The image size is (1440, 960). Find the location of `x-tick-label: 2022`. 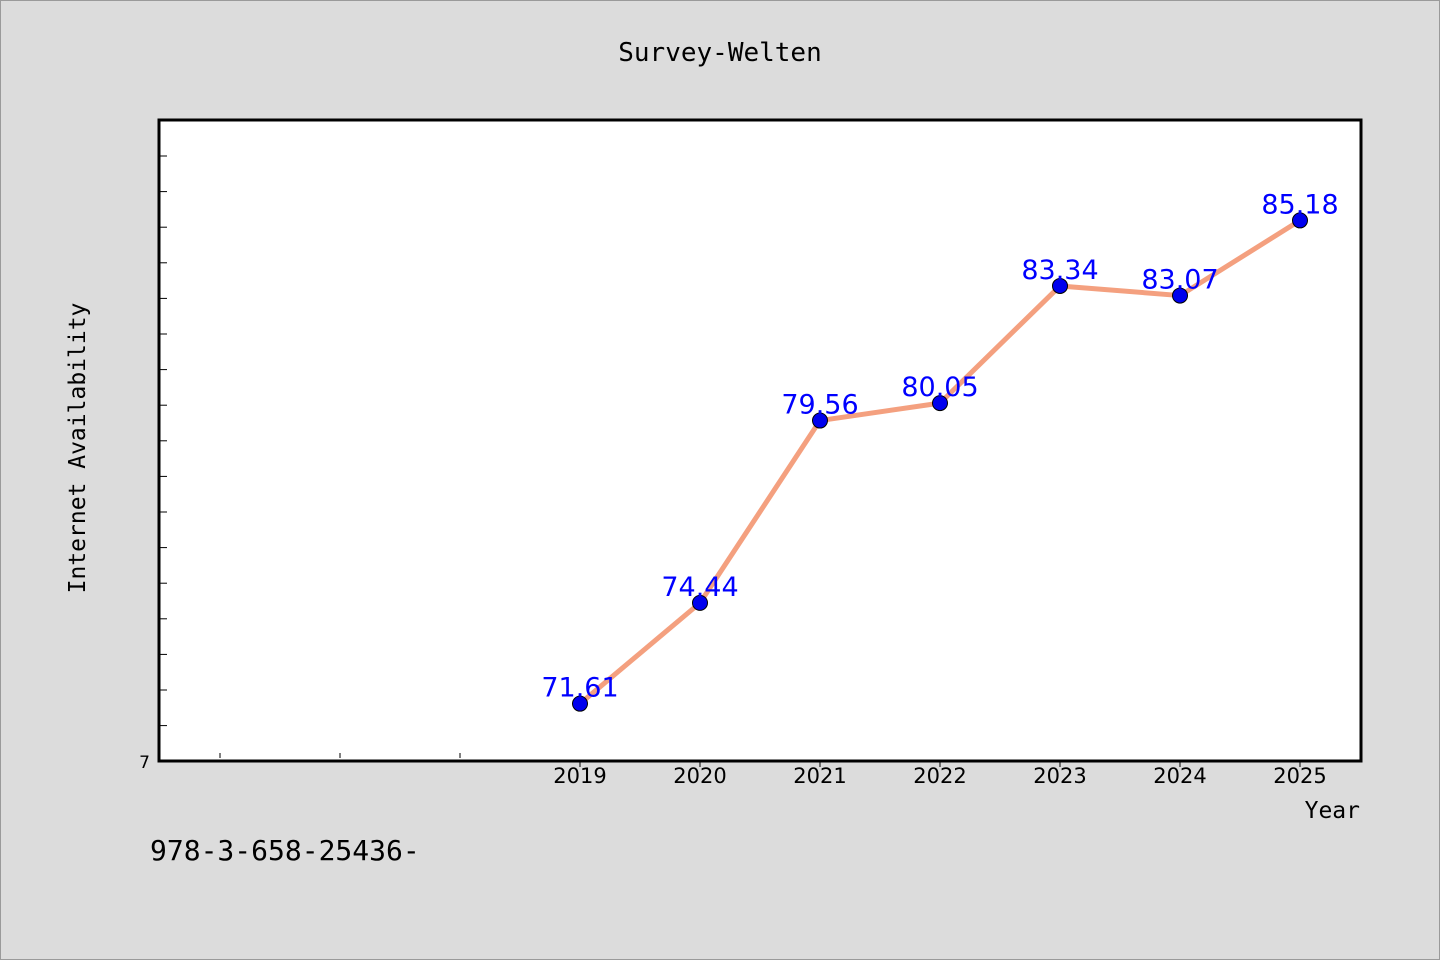

x-tick-label: 2022 is located at coordinates (939, 776).